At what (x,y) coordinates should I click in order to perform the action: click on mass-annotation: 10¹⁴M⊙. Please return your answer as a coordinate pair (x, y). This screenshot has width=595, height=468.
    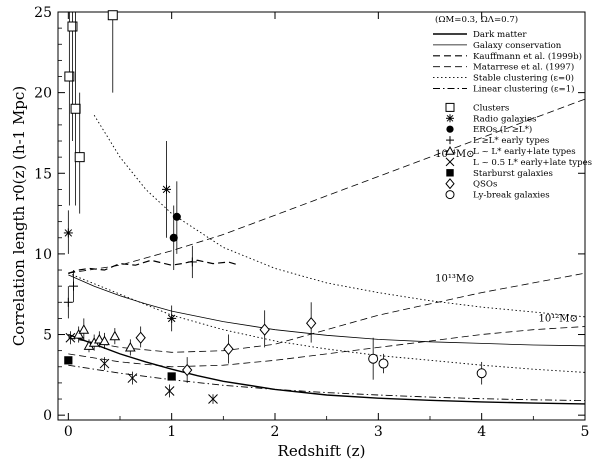
    Looking at the image, I should click on (454, 154).